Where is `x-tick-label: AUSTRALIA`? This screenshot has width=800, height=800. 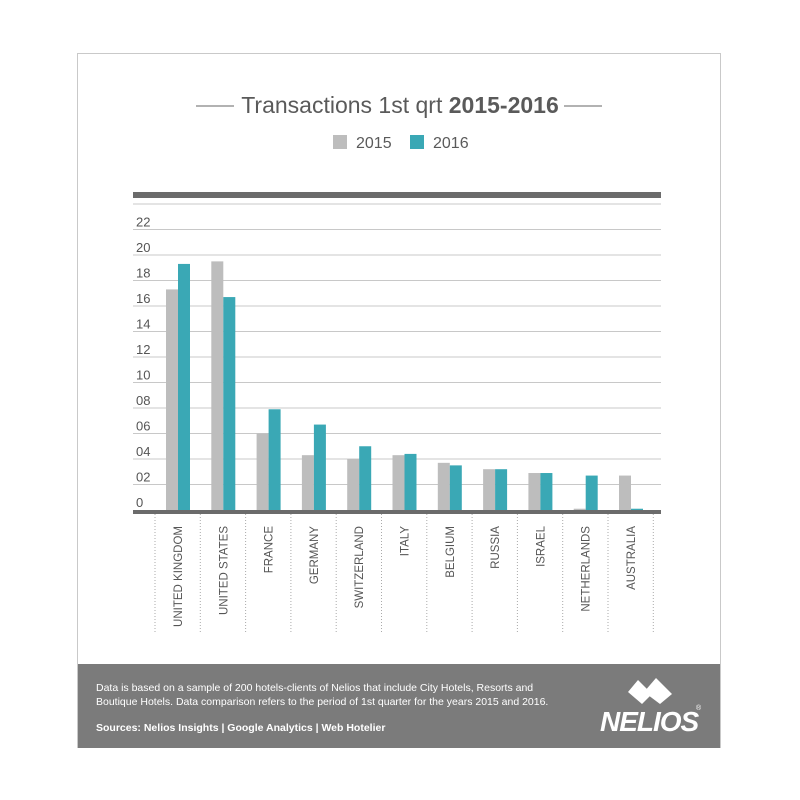
x-tick-label: AUSTRALIA is located at coordinates (632, 558).